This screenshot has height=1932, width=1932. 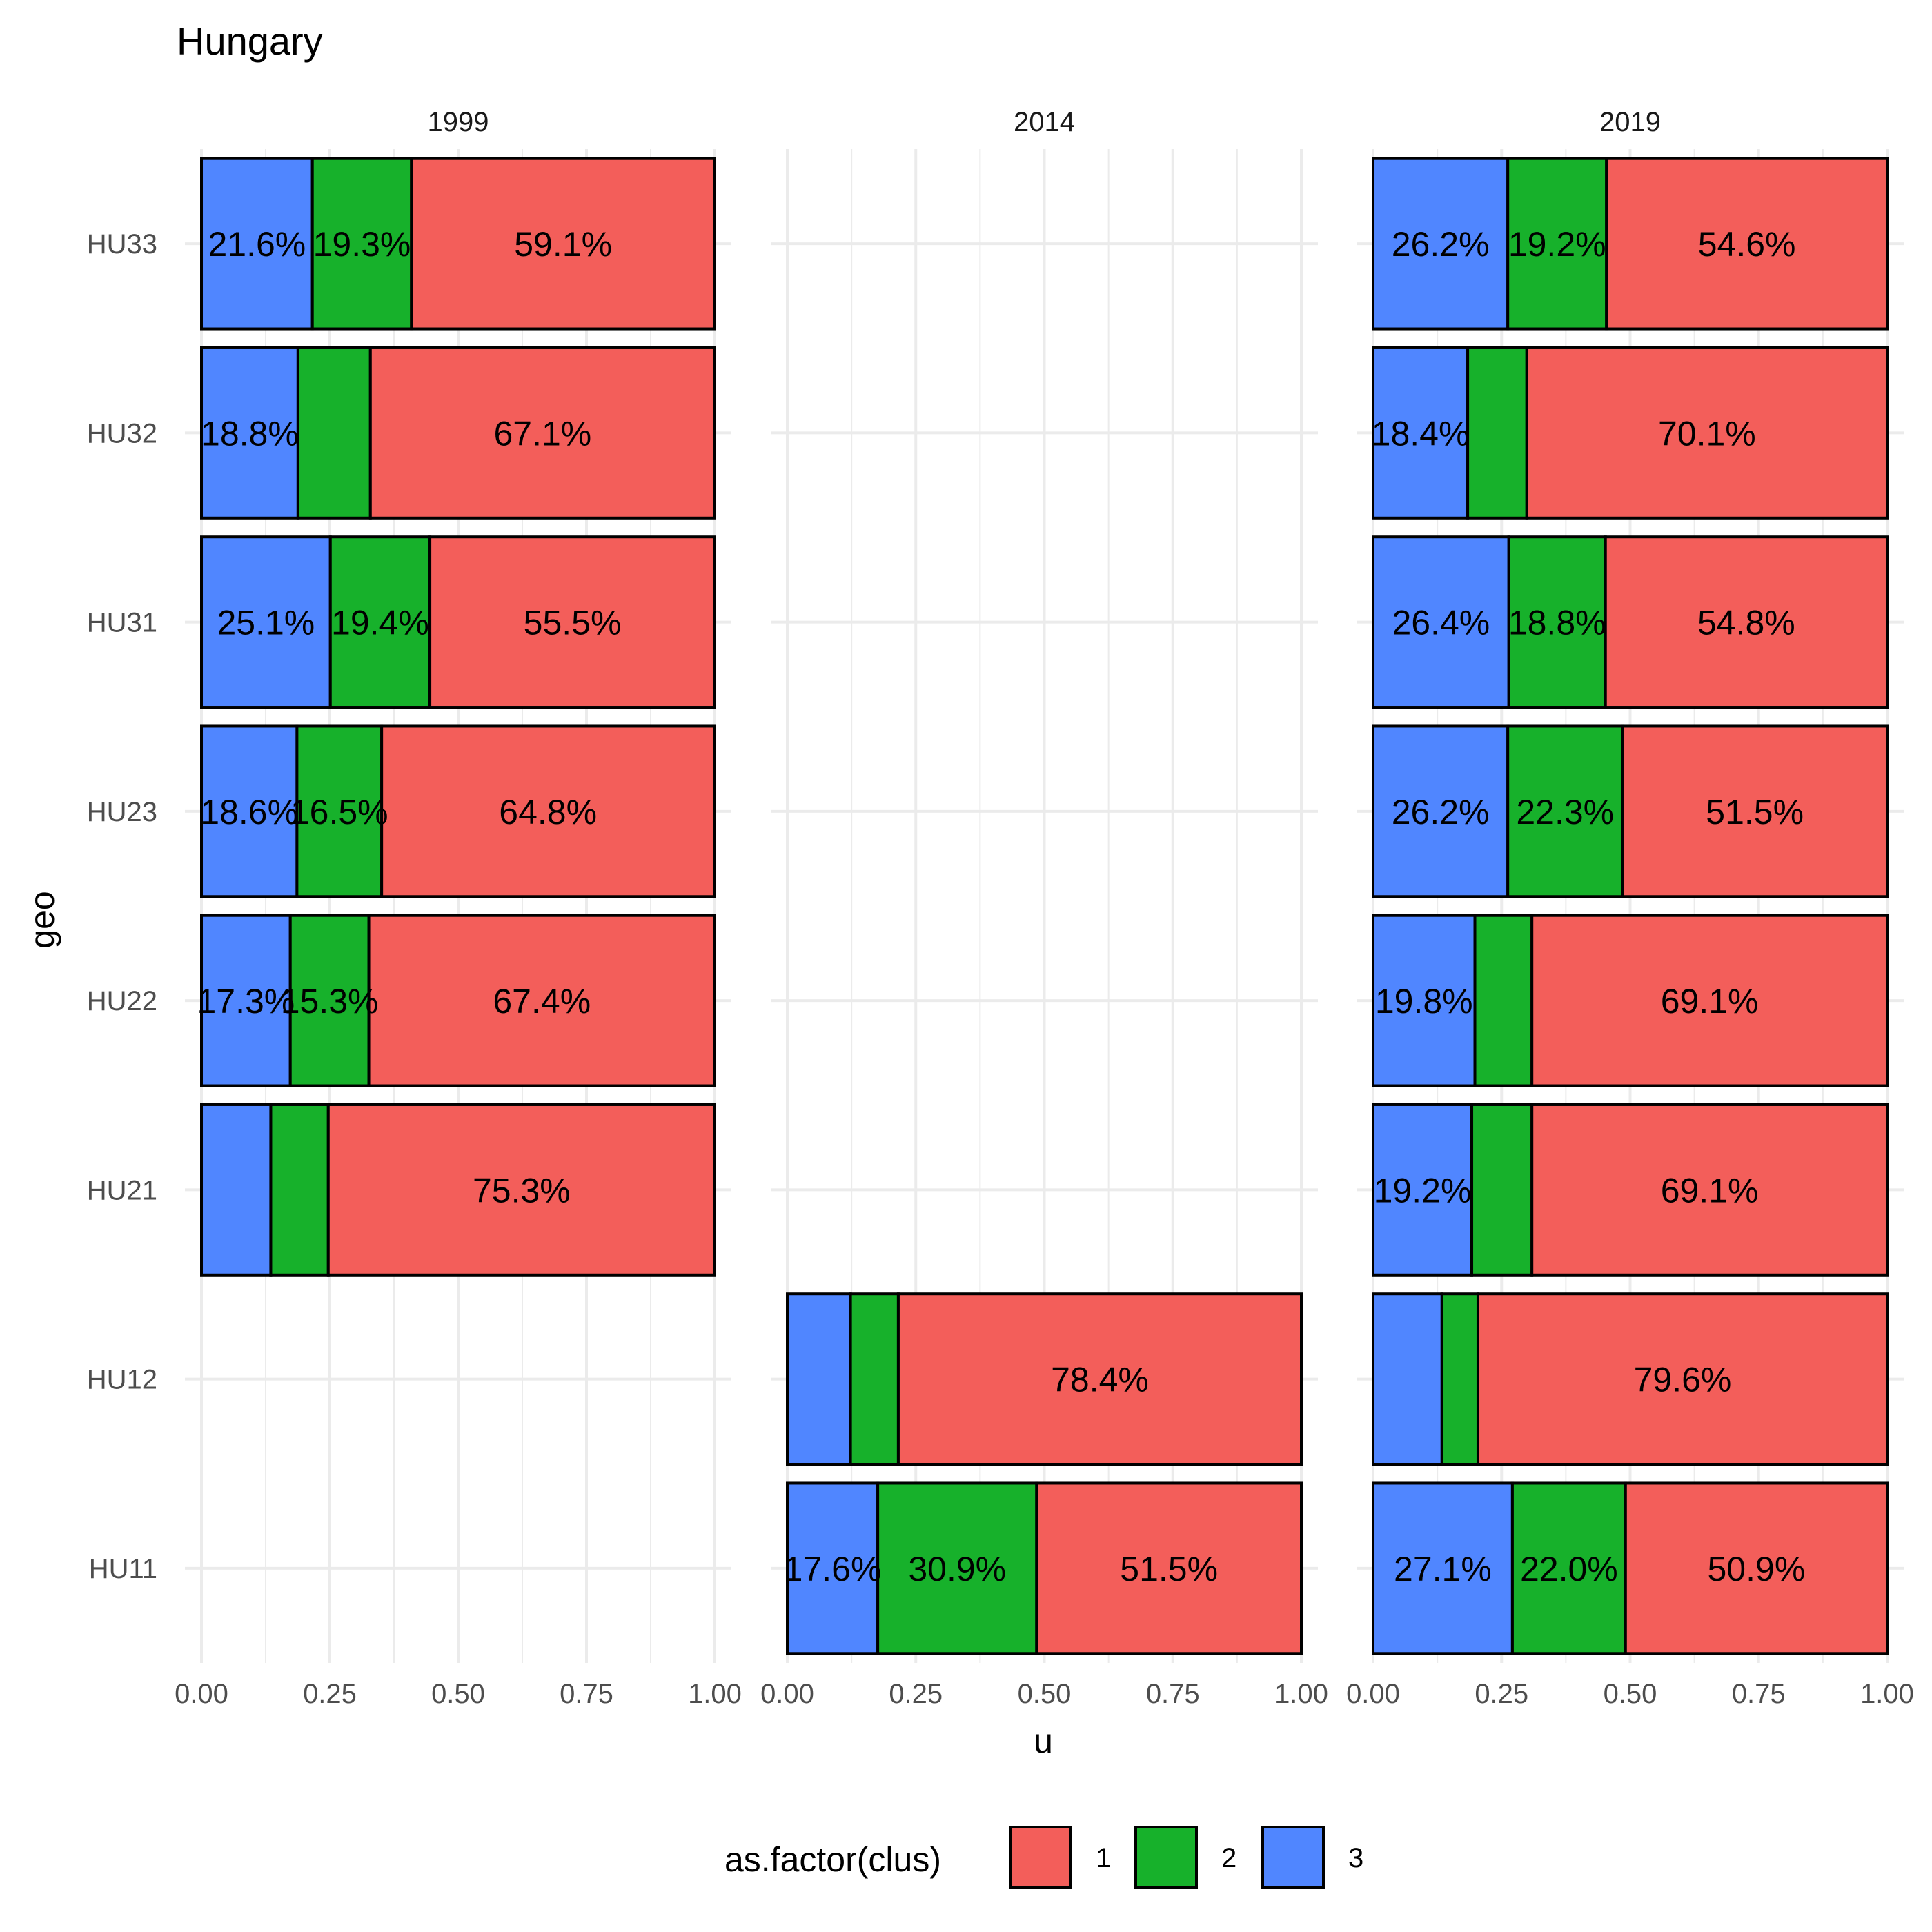 I want to click on bar-value-label: 17.6%, so click(x=833, y=1569).